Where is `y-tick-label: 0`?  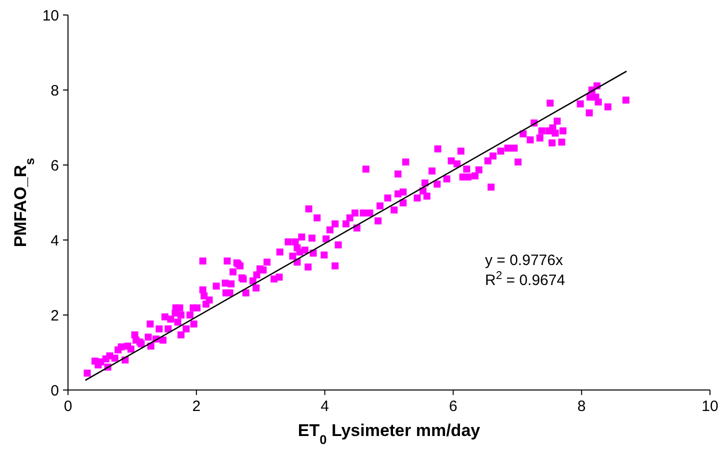
y-tick-label: 0 is located at coordinates (54, 391).